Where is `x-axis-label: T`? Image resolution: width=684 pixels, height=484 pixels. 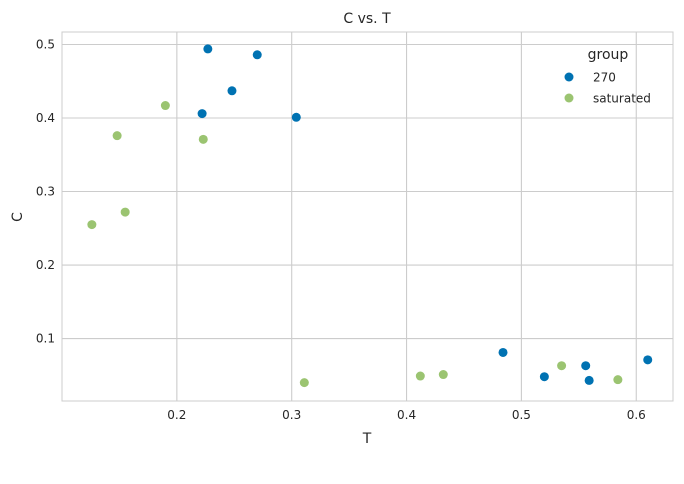
x-axis-label: T is located at coordinates (367, 439).